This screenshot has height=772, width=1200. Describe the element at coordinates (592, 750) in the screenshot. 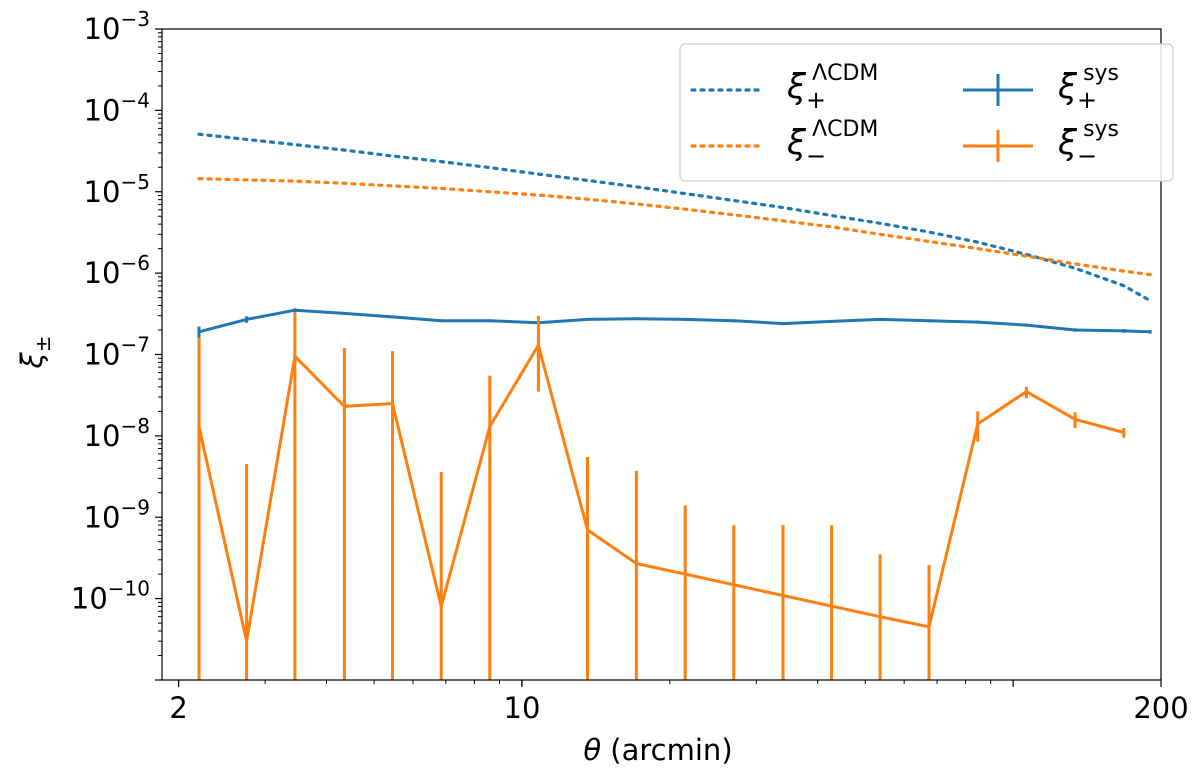

I see `x-axis-symbol: θ` at that location.